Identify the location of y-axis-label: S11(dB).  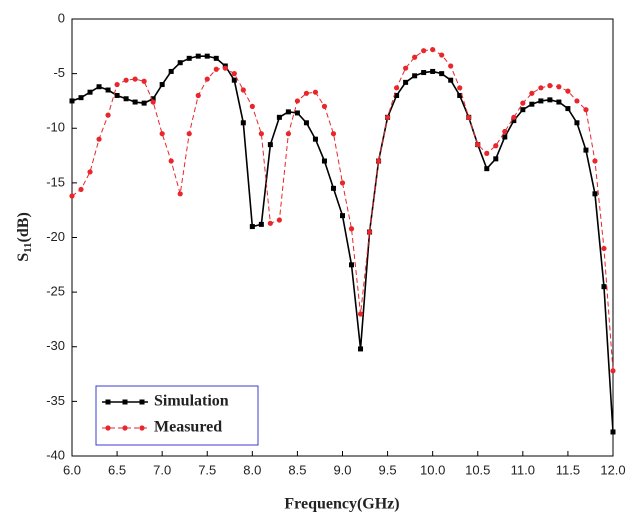
(24, 237).